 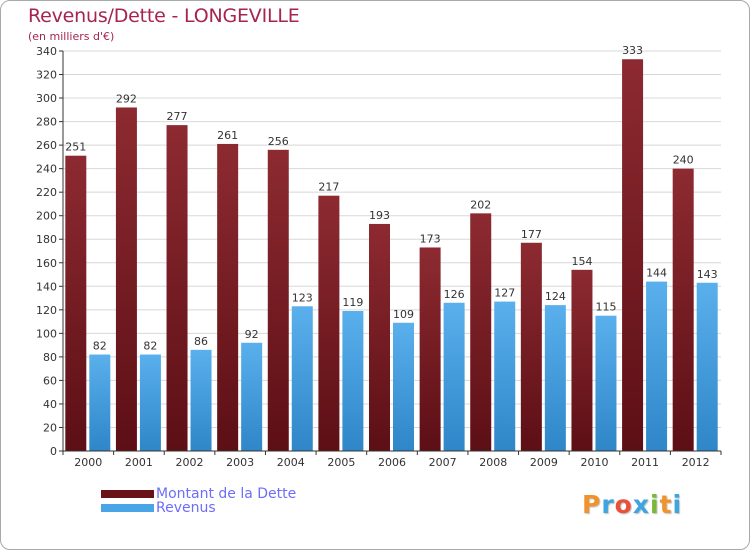 I want to click on data-label-revenus: 143, so click(x=707, y=274).